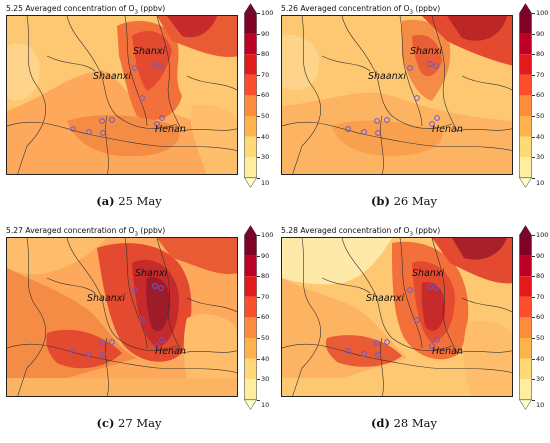 This screenshot has height=443, width=550. Describe the element at coordinates (361, 232) in the screenshot. I see `panel-title: 5.28 Averaged concentration of O3 (ppbv)` at that location.